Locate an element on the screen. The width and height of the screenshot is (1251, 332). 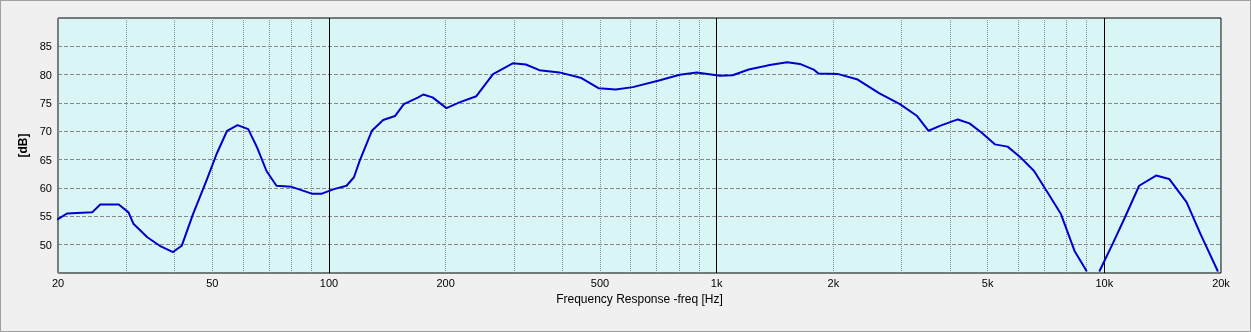
y-tick-label: 70 is located at coordinates (45, 131).